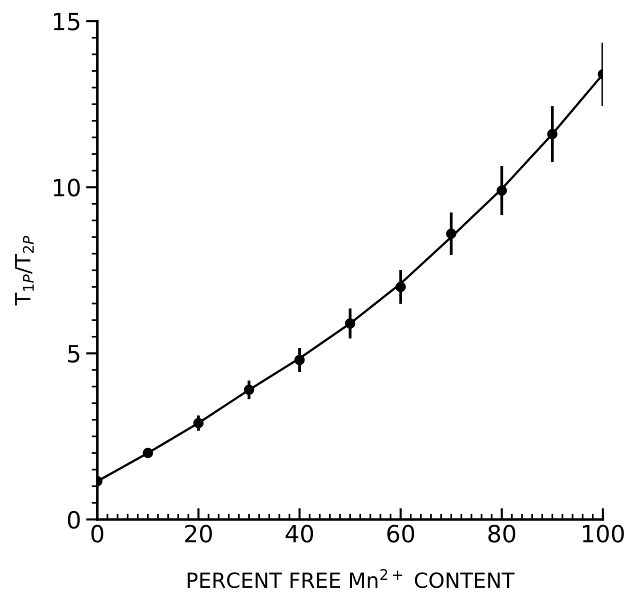 This screenshot has width=628, height=604. Describe the element at coordinates (502, 533) in the screenshot. I see `x-tick-label: 80` at that location.